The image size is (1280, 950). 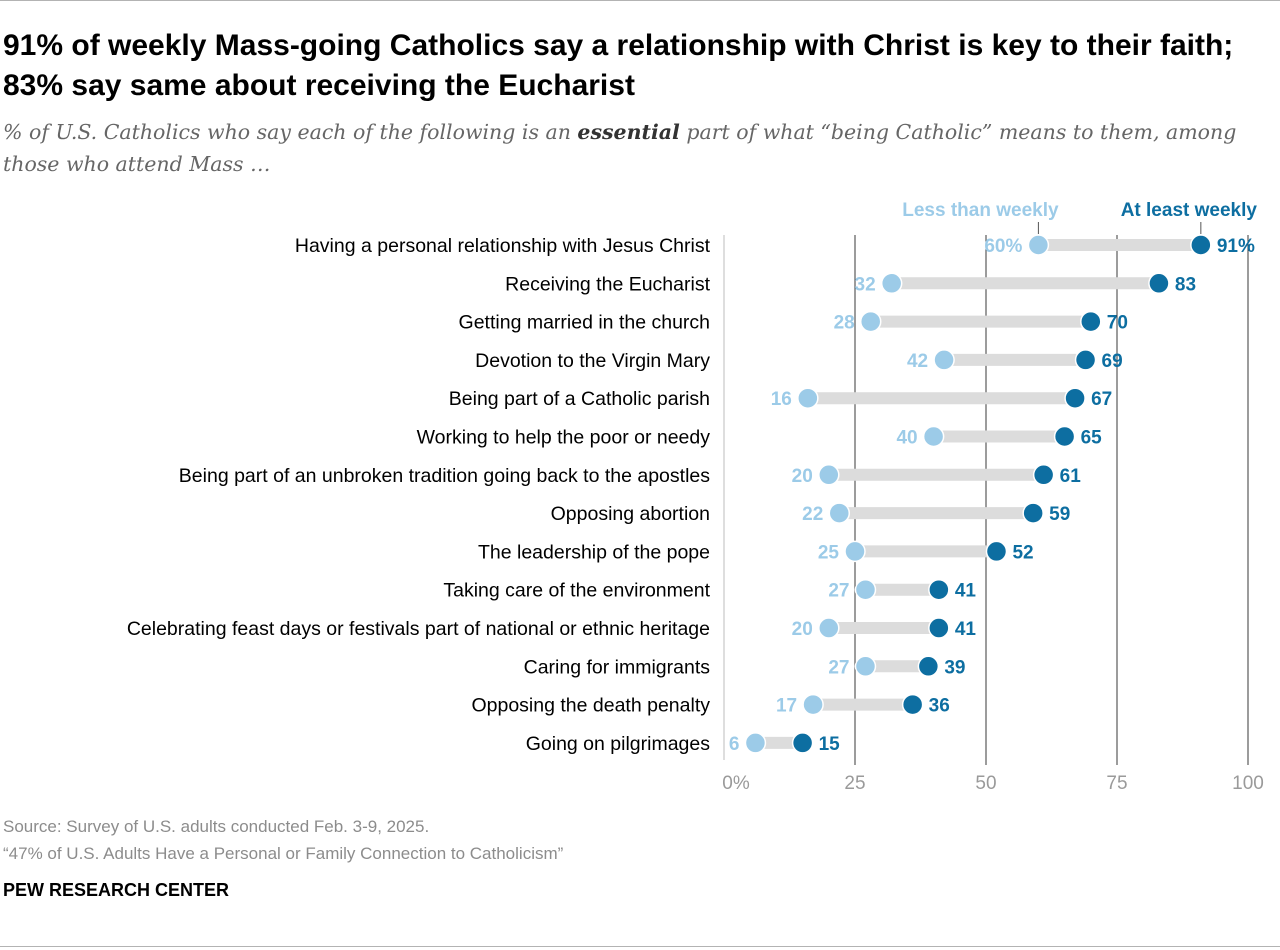 I want to click on at-least-weekly-value: 91%, so click(x=1236, y=246).